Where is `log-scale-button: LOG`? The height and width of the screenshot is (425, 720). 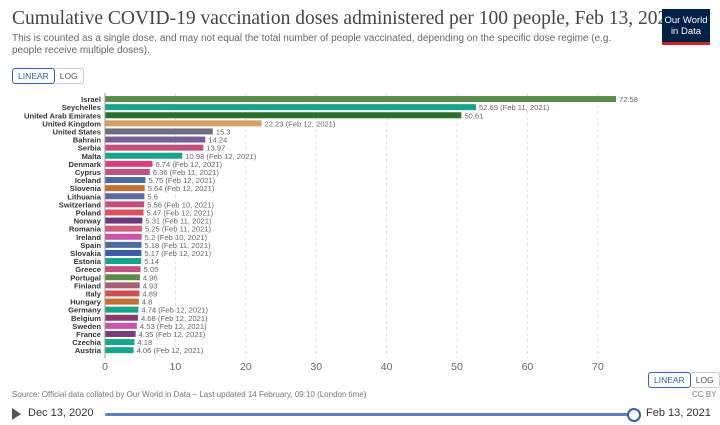 log-scale-button: LOG is located at coordinates (69, 76).